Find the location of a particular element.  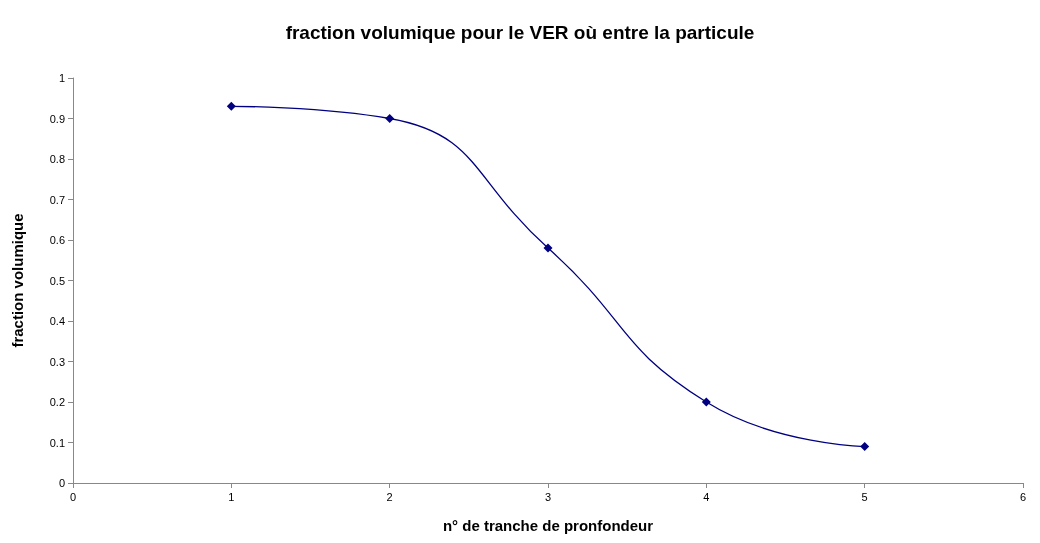

y-tick-label: 0.9 is located at coordinates (57, 118).